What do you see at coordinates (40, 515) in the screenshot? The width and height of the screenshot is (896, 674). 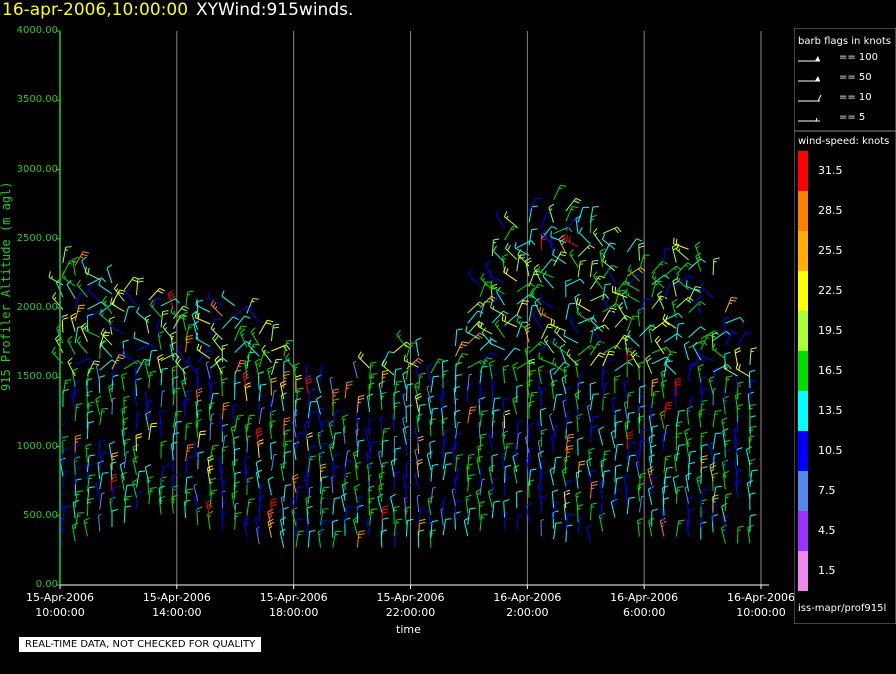 I see `y-tick-label: 500.00` at bounding box center [40, 515].